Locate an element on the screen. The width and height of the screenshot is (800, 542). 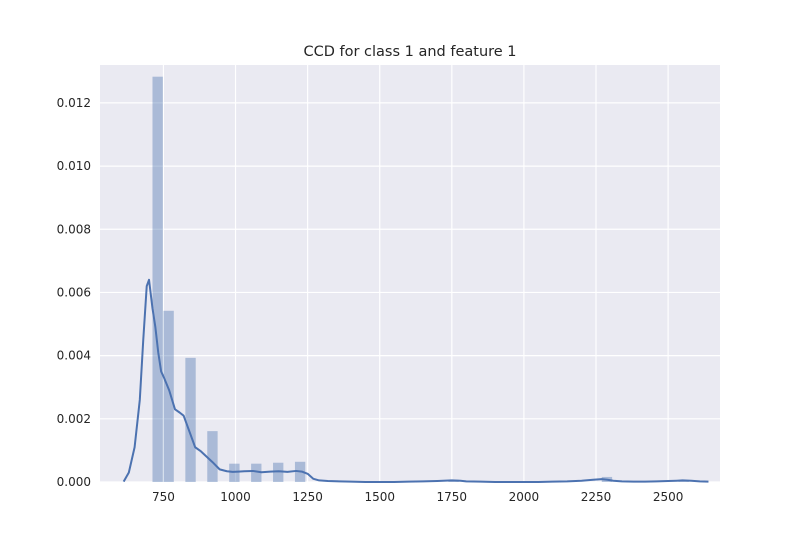
y-tick-label: 0.000 is located at coordinates (74, 482).